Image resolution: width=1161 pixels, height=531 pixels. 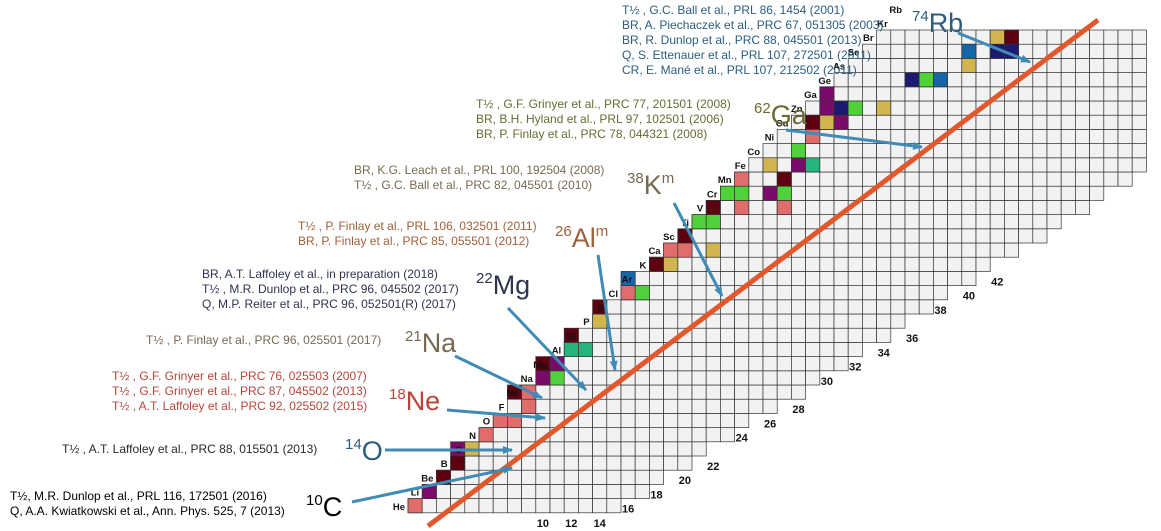 I want to click on element-label: Rb, so click(x=895, y=10).